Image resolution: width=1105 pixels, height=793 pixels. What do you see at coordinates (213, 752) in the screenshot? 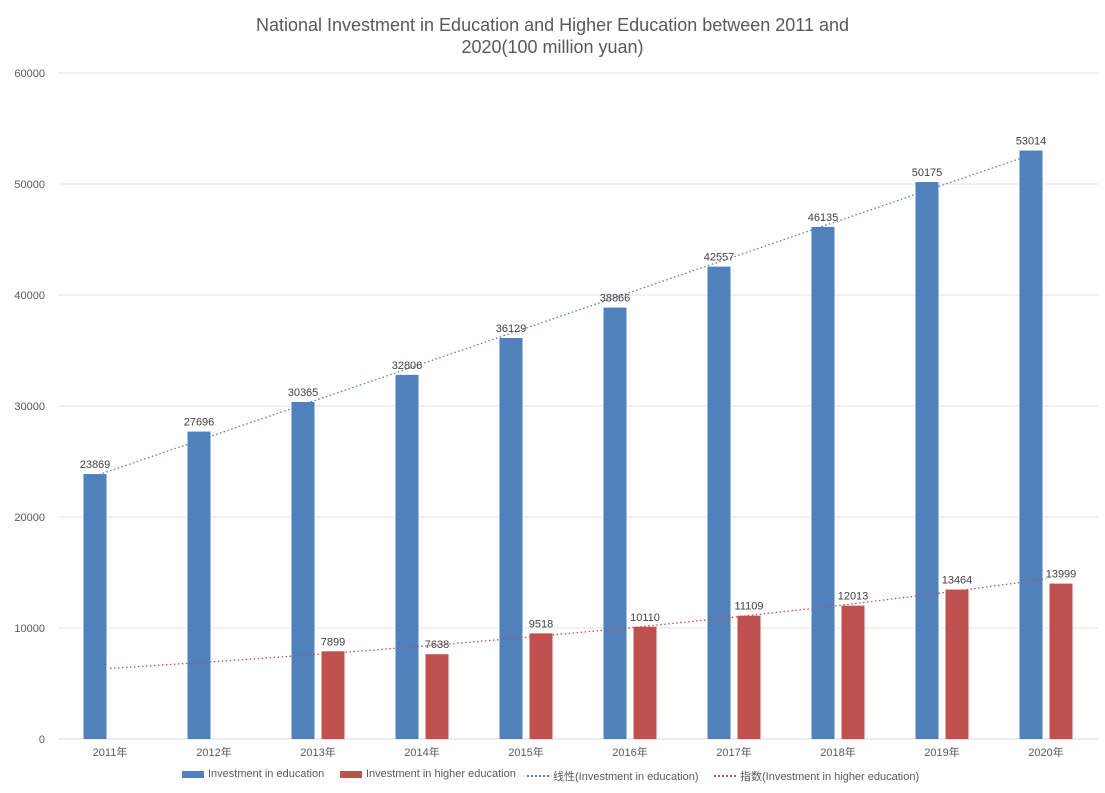
I see `x-tick-label: 2012年` at bounding box center [213, 752].